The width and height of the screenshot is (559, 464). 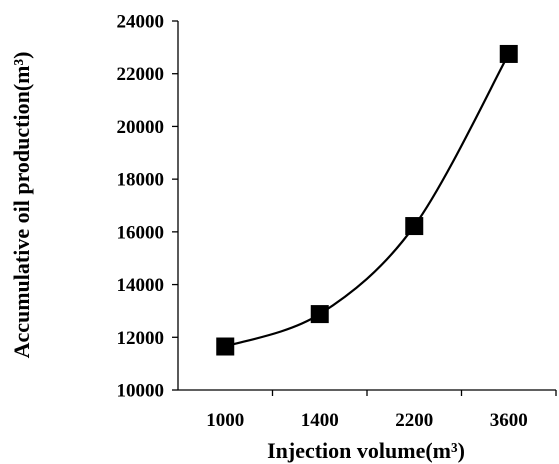 What do you see at coordinates (21, 205) in the screenshot?
I see `y-axis-title: Accumulative oil production(m³)` at bounding box center [21, 205].